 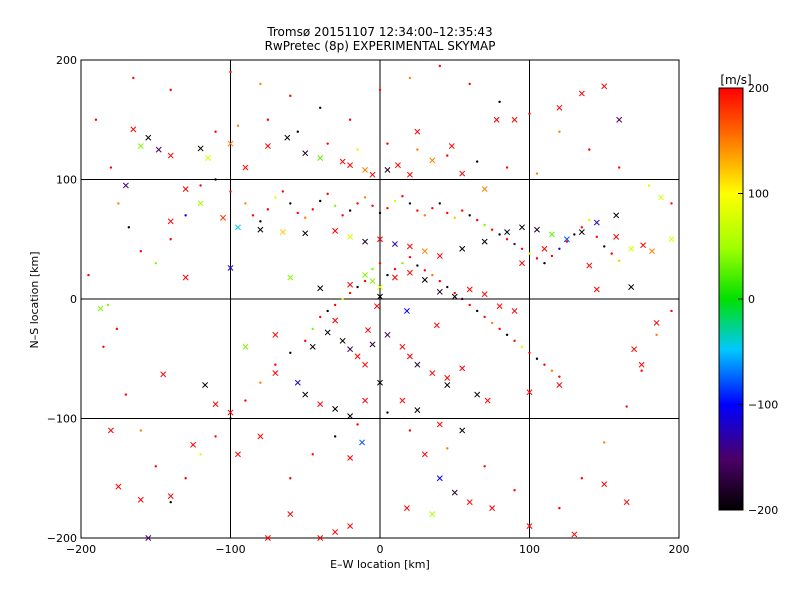 I want to click on chart-subtitle: RwPretec (8p) EXPERIMENTAL SKYMAP, so click(x=380, y=46).